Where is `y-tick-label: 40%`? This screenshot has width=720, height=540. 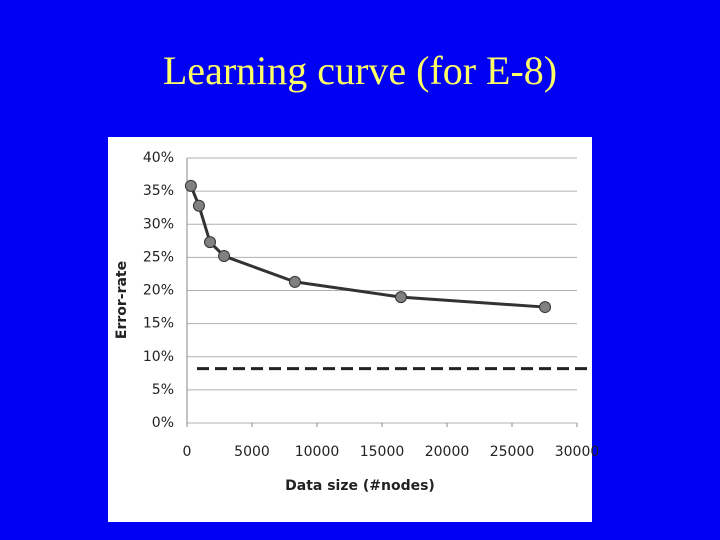
y-tick-label: 40% is located at coordinates (158, 158).